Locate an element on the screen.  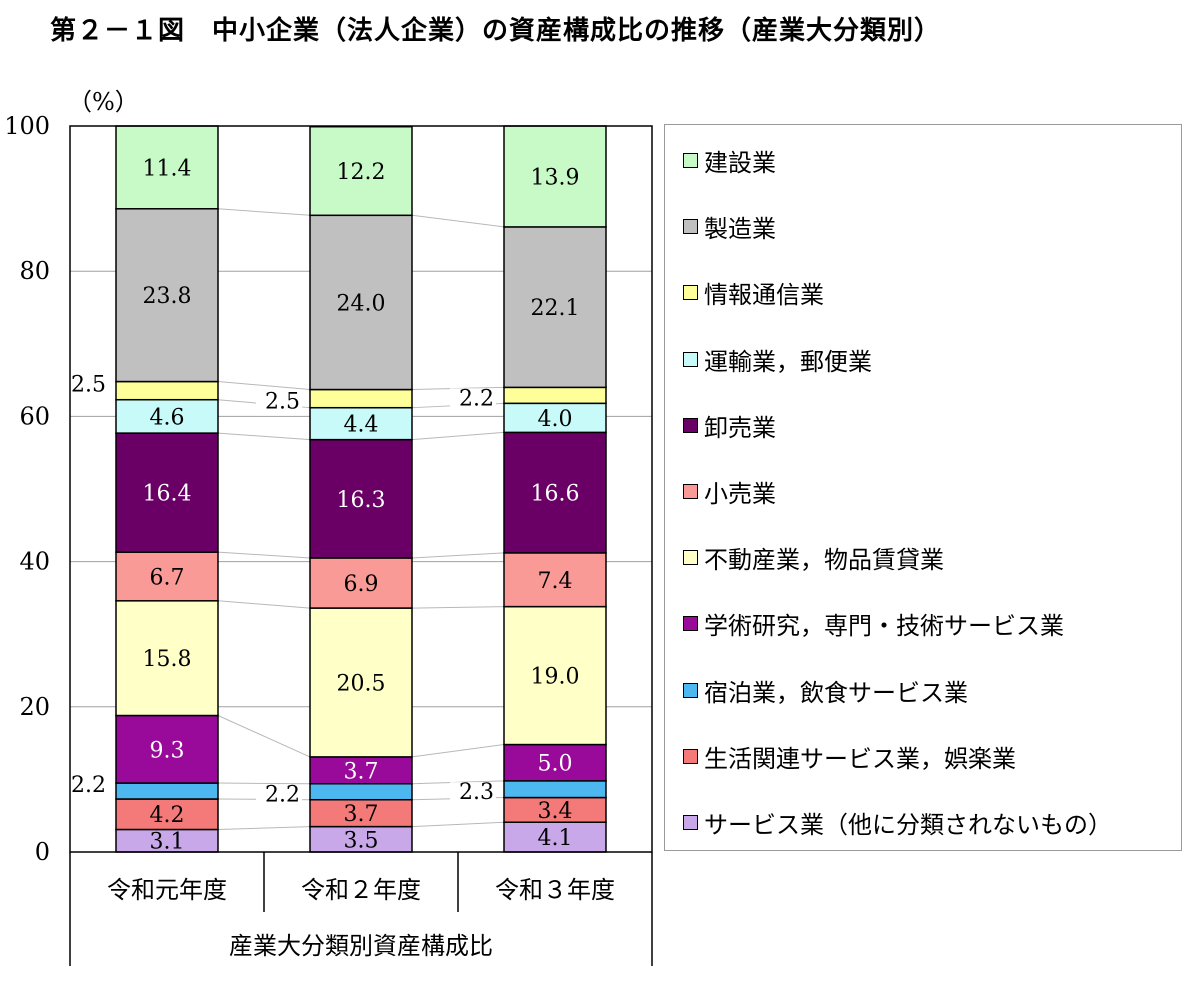
legend-item: 小売業 is located at coordinates (729, 491).